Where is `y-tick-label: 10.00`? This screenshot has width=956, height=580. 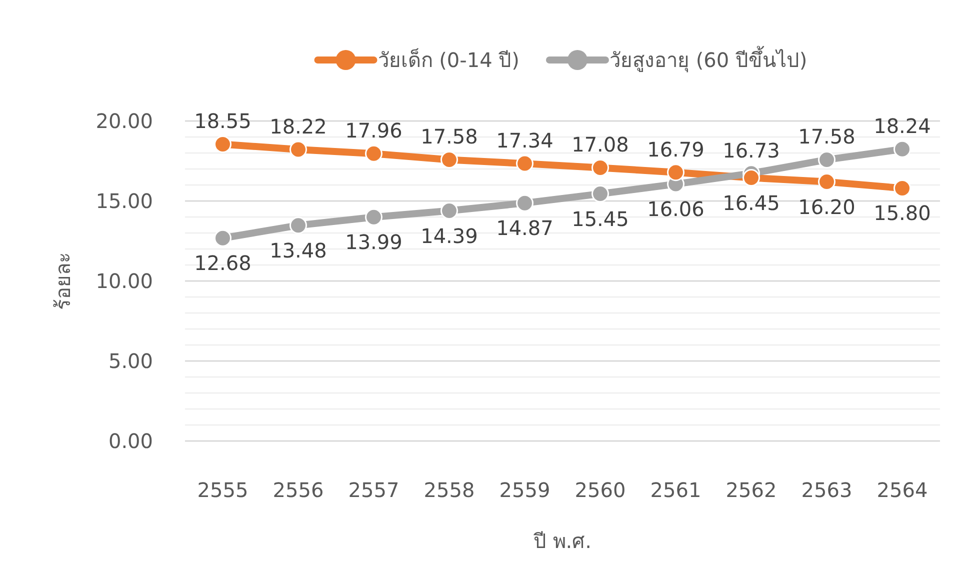 y-tick-label: 10.00 is located at coordinates (124, 281).